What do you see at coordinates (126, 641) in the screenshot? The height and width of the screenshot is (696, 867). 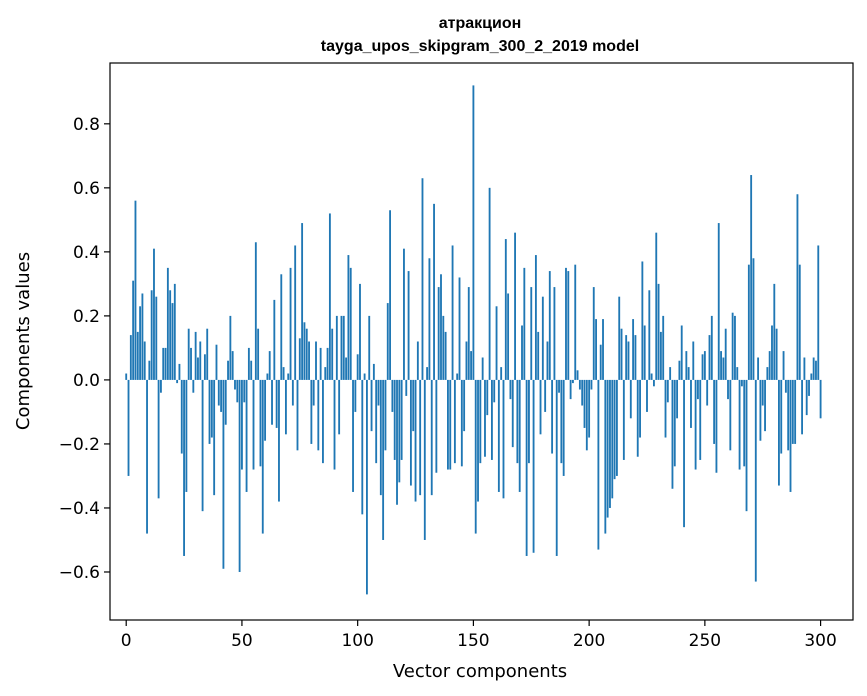 I see `x-tick-label: 0` at bounding box center [126, 641].